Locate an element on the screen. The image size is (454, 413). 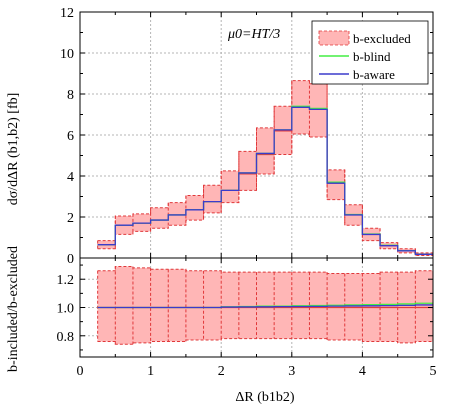
y-tick-label: 1.2 is located at coordinates (66, 280).